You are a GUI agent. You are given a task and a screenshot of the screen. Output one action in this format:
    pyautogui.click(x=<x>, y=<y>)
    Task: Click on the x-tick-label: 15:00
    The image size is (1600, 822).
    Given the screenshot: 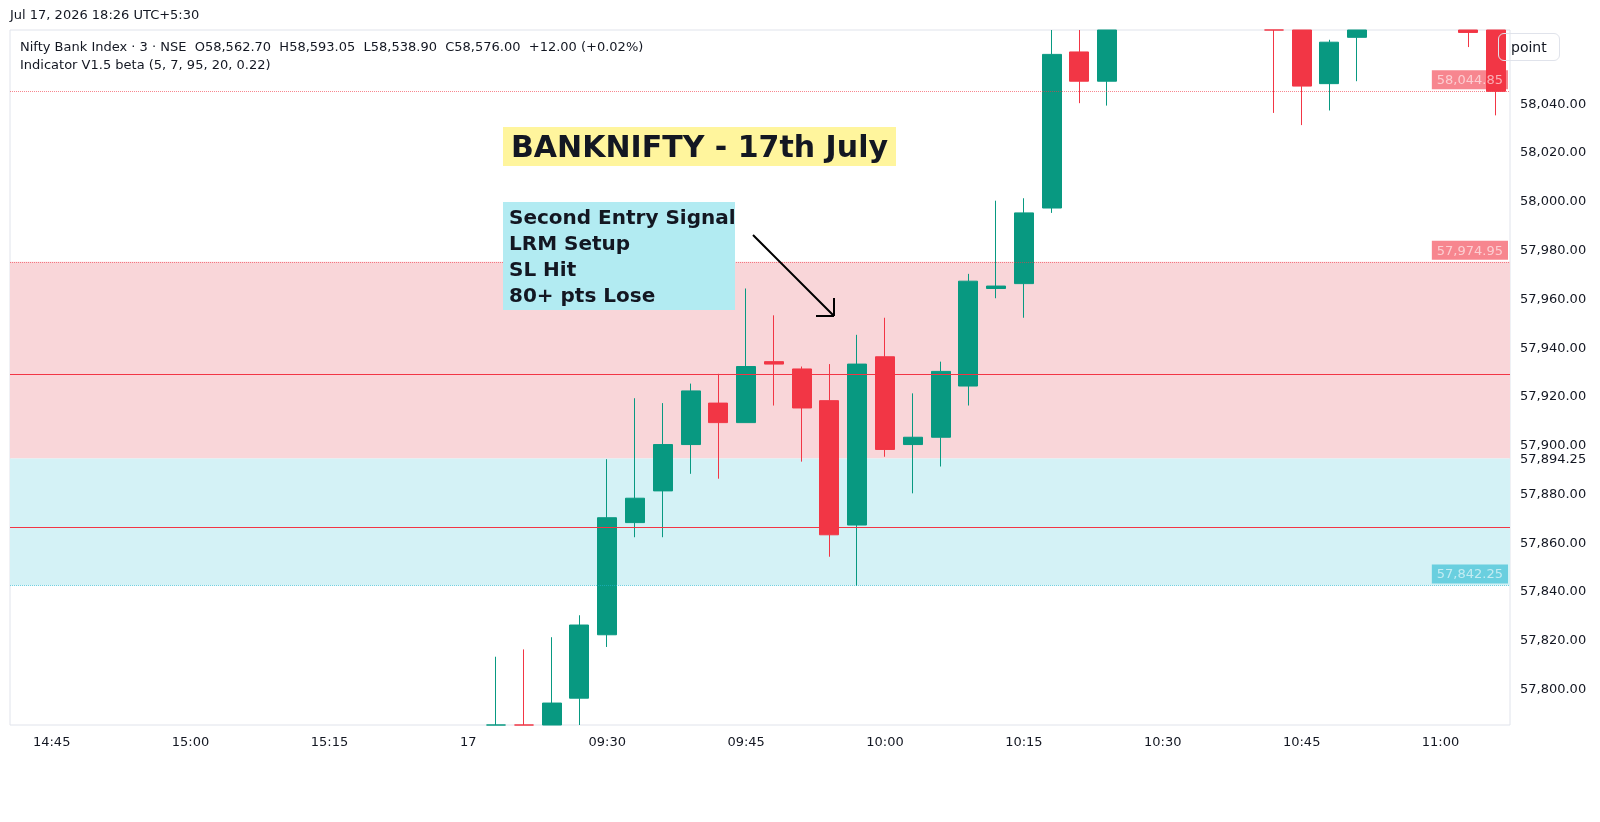 What is the action you would take?
    pyautogui.click(x=190, y=741)
    